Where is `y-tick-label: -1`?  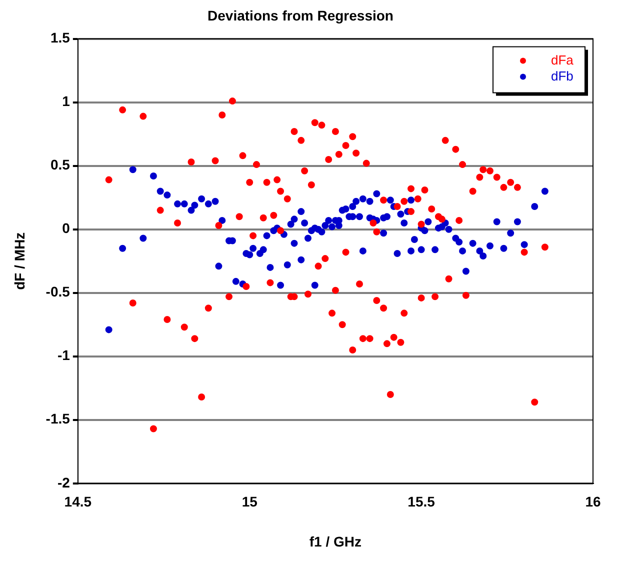
y-tick-label: -1 is located at coordinates (63, 355).